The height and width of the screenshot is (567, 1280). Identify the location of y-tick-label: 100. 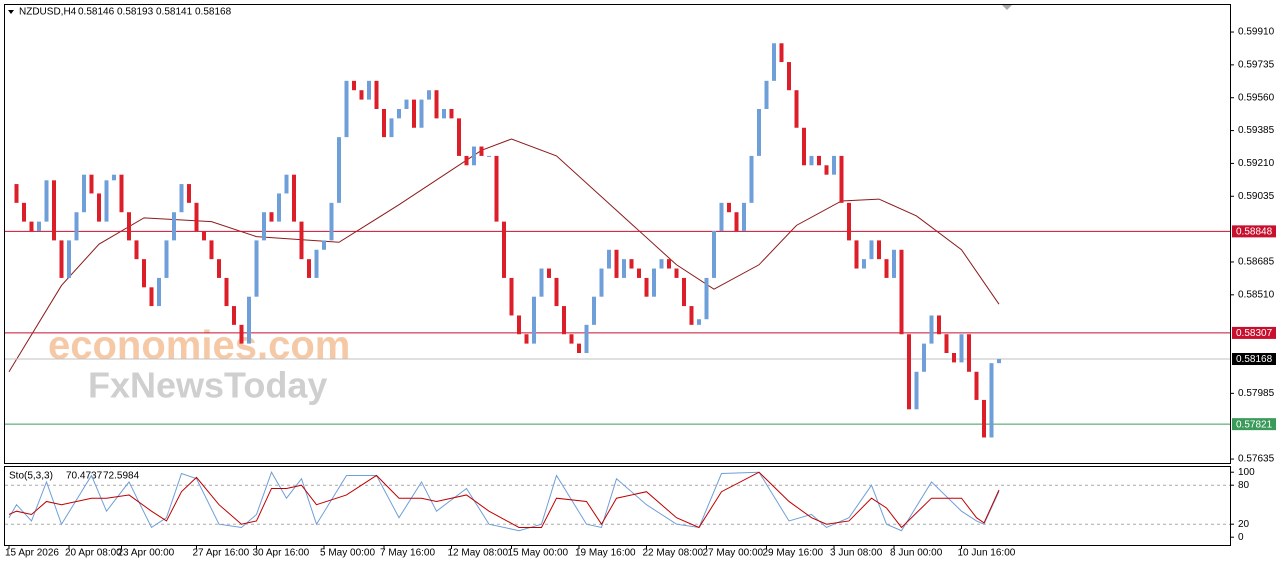
(1246, 472).